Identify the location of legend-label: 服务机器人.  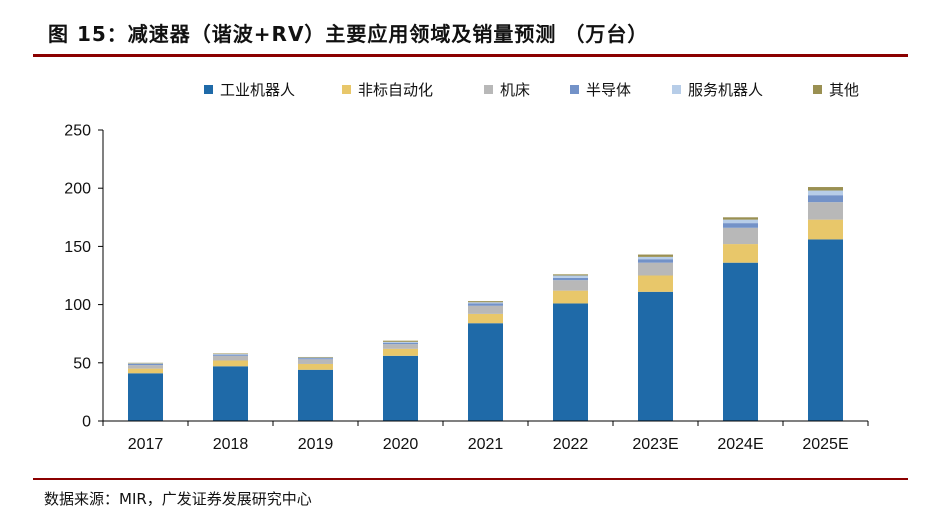
(725, 90).